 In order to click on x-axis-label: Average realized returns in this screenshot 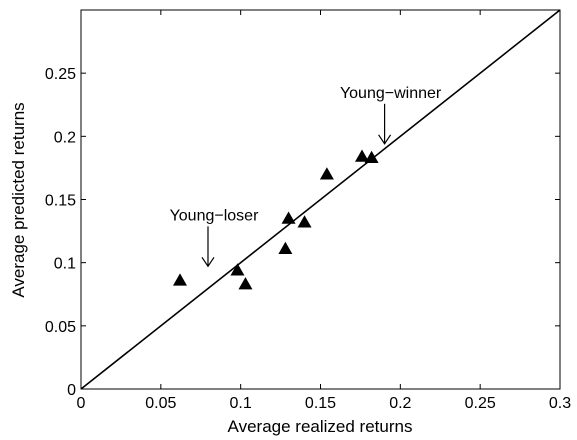, I will do `click(320, 426)`.